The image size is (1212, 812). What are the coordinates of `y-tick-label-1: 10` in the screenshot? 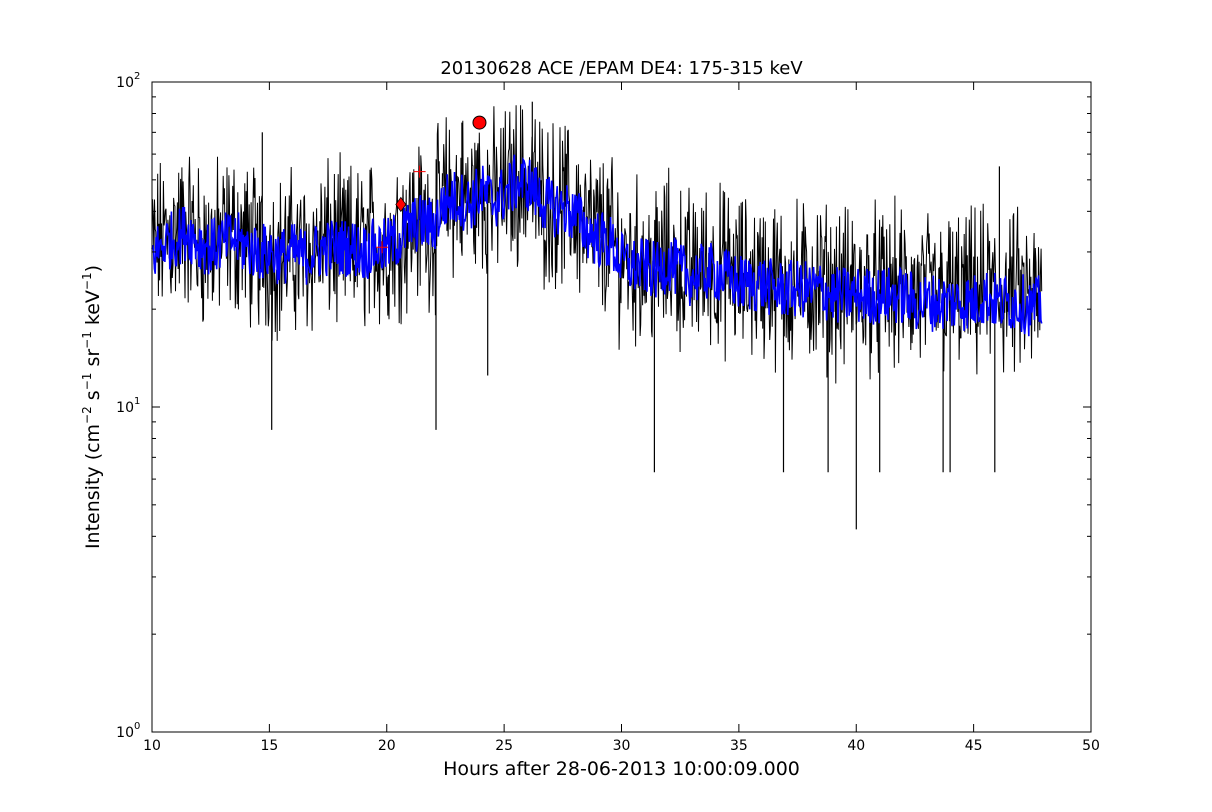 It's located at (125, 408).